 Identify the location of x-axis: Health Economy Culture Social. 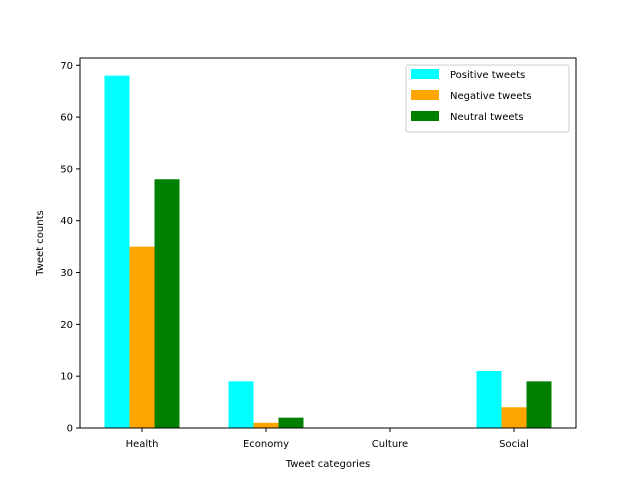
(327, 439).